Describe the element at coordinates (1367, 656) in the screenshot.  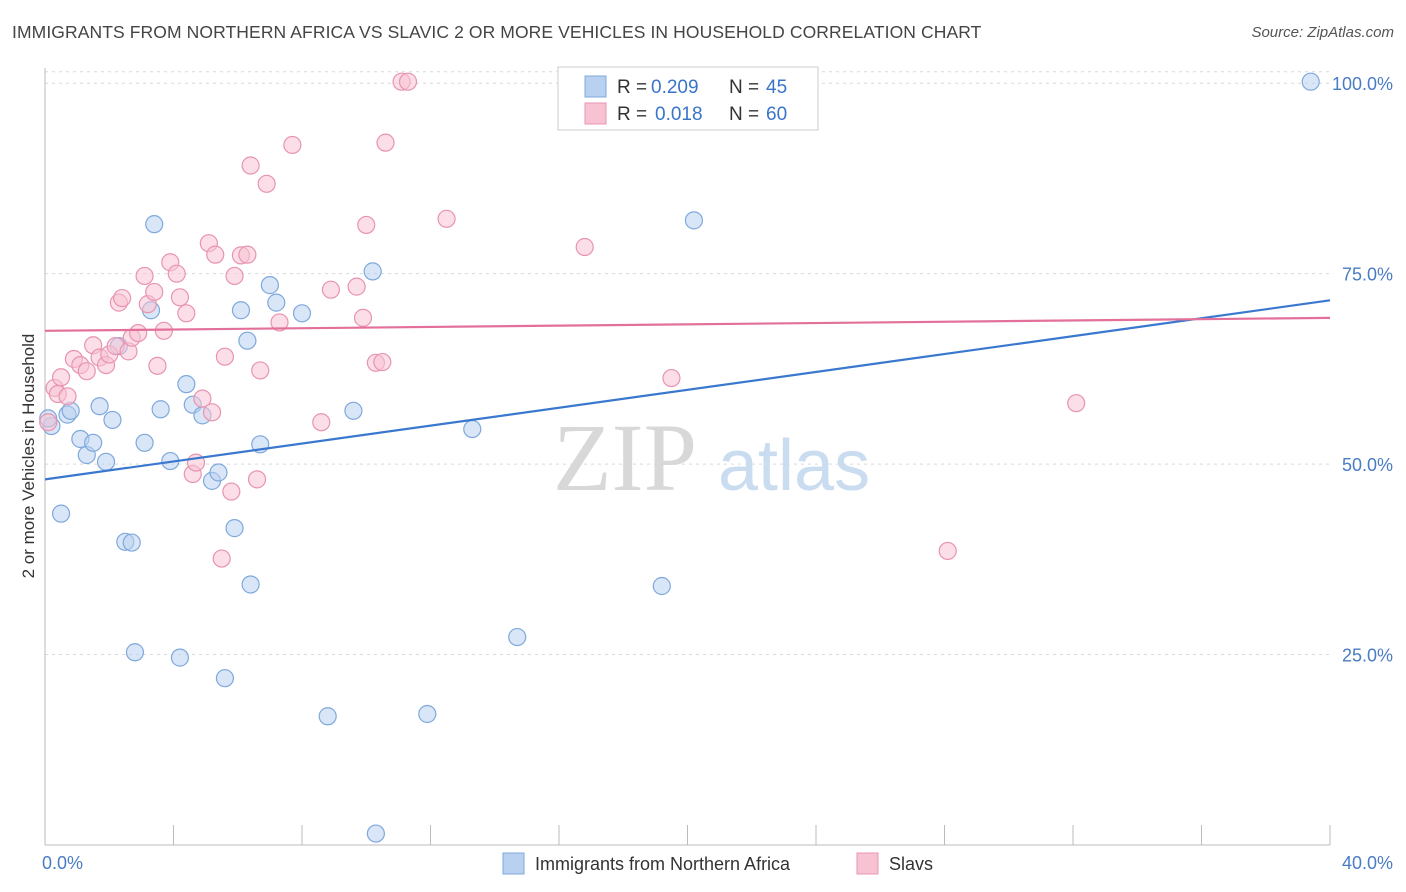
I see `y-tick-label-25: 25.0%` at that location.